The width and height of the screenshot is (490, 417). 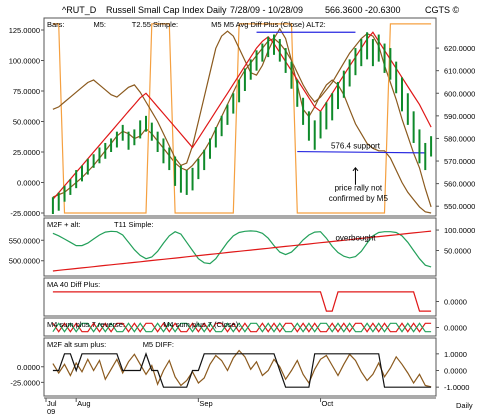 I want to click on right-tick-label: 1.0000, so click(x=455, y=354).